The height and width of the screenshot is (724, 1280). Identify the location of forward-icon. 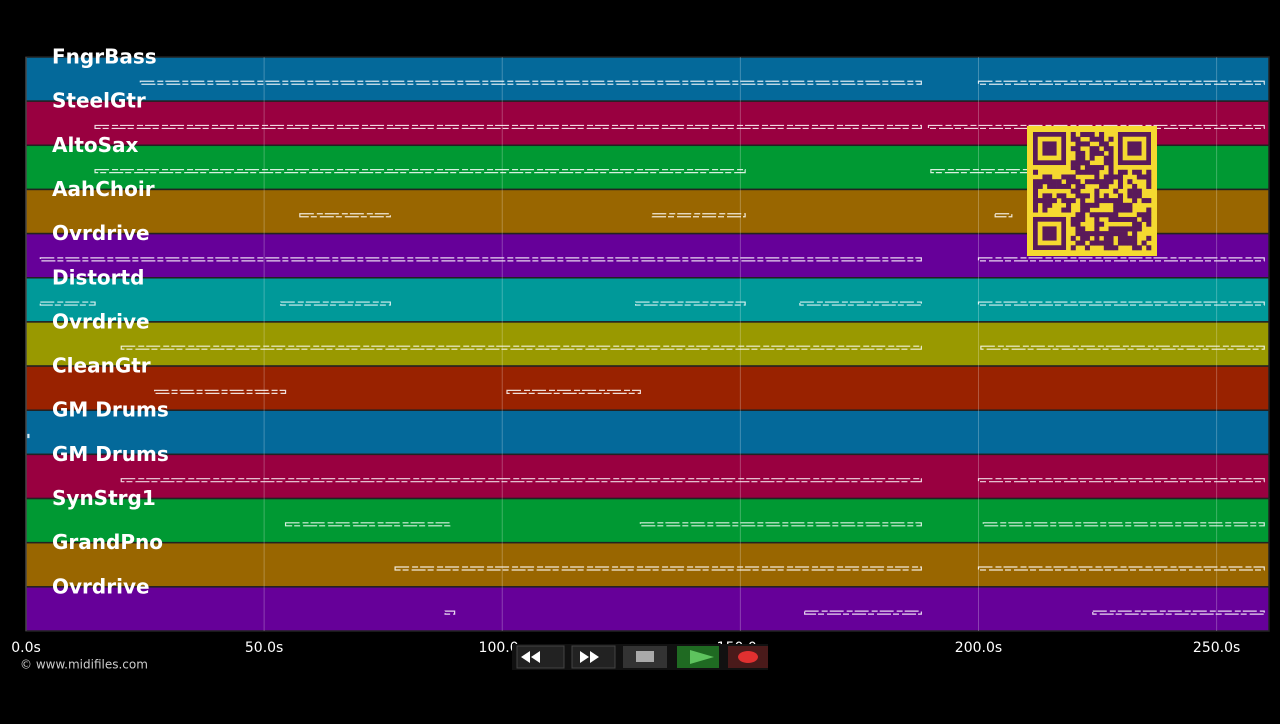
(589, 657).